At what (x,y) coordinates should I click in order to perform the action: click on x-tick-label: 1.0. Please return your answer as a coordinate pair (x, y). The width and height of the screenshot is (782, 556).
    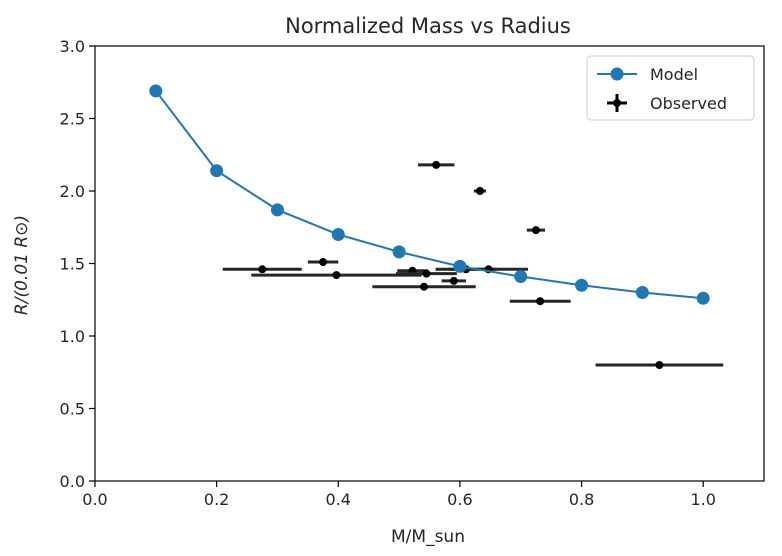
    Looking at the image, I should click on (702, 499).